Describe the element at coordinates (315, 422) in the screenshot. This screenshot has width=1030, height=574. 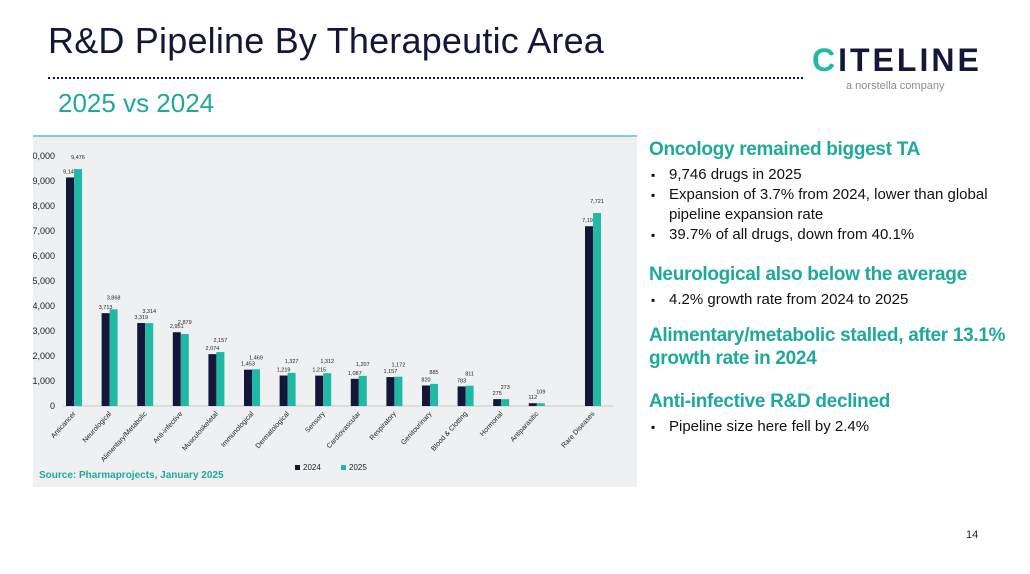
I see `x-tick-label: Sensory` at that location.